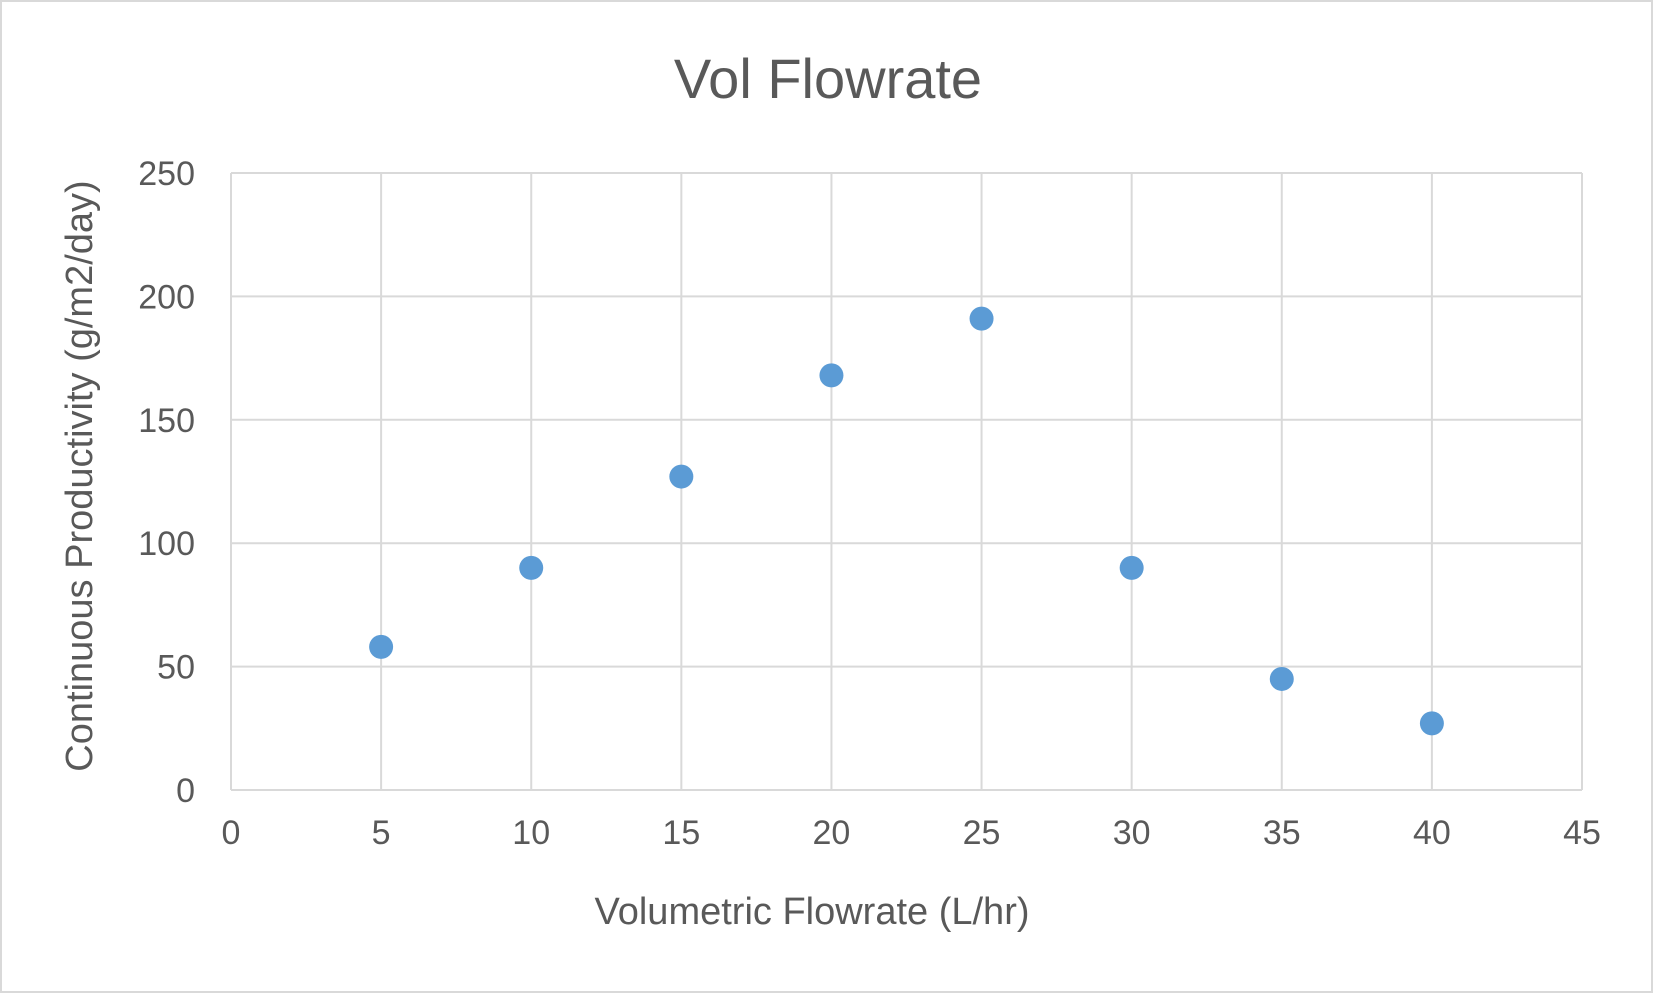  What do you see at coordinates (166, 421) in the screenshot?
I see `y-tick-label: 150` at bounding box center [166, 421].